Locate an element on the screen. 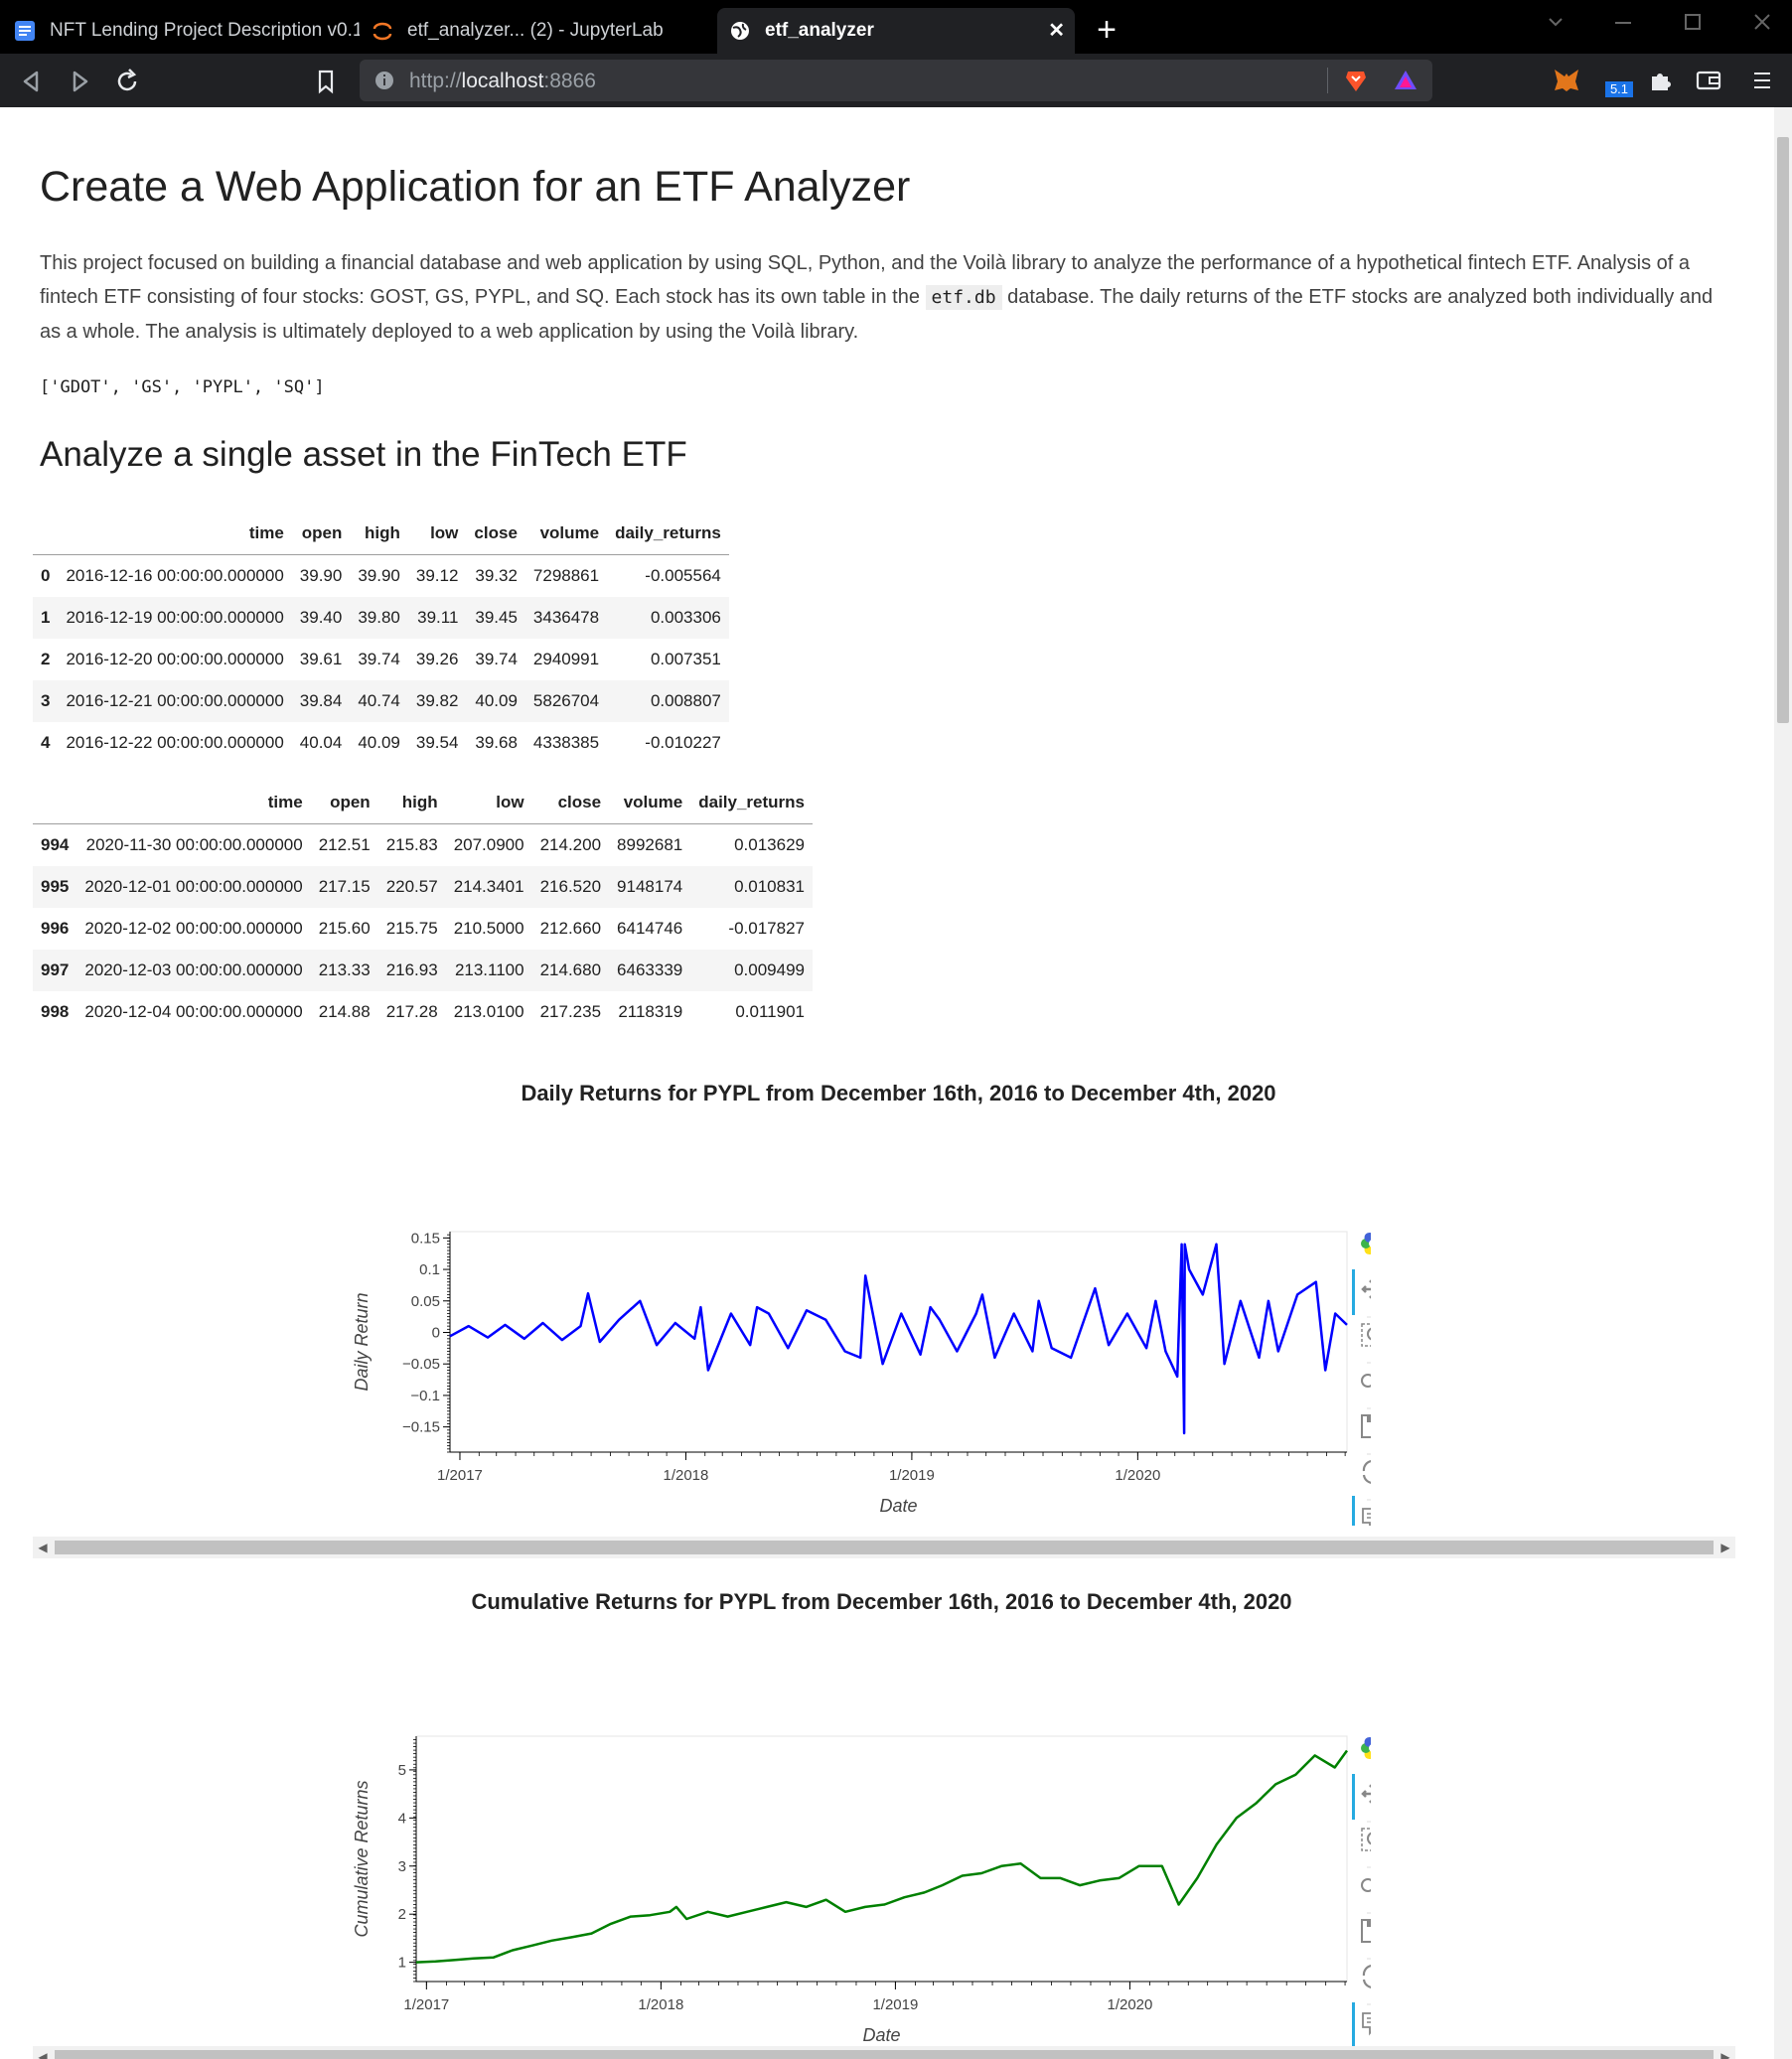  table-cell: 7298861 is located at coordinates (566, 575).